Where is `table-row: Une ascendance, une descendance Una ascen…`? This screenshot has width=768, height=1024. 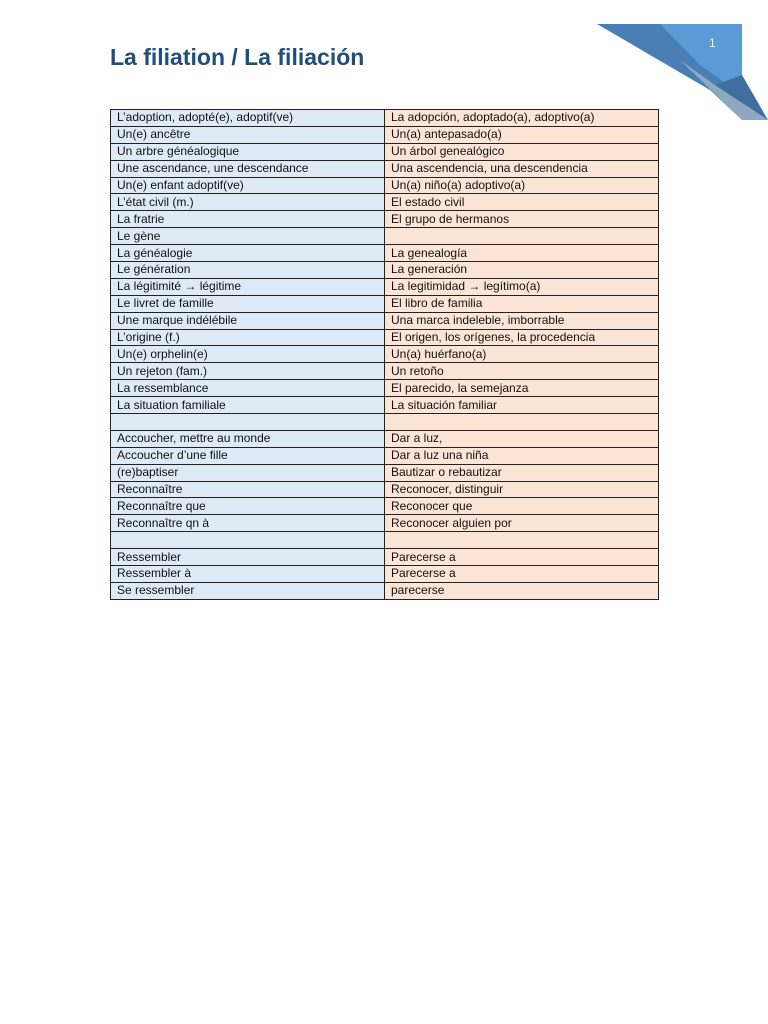
table-row: Une ascendance, une descendance Una ascen… is located at coordinates (384, 168).